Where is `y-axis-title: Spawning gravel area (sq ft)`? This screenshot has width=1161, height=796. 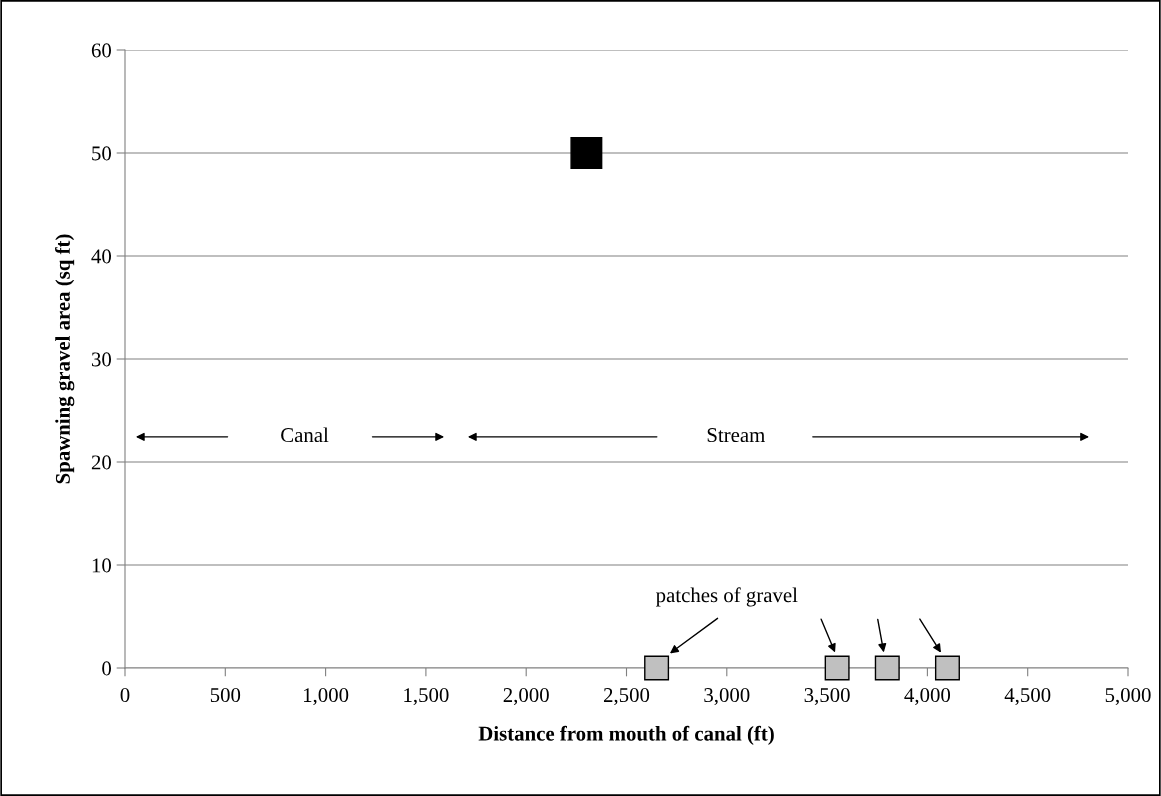
y-axis-title: Spawning gravel area (sq ft) is located at coordinates (65, 359).